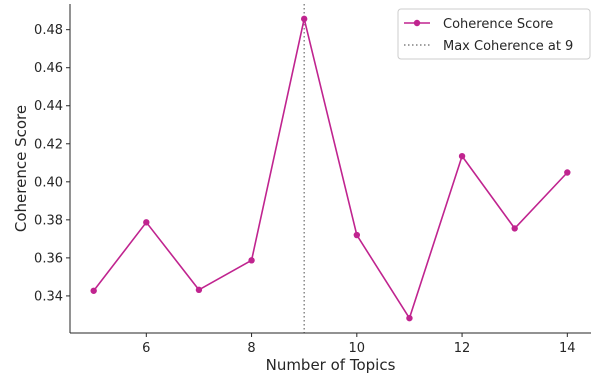 The height and width of the screenshot is (377, 592). What do you see at coordinates (48, 296) in the screenshot?
I see `y-tick-label: 0.34` at bounding box center [48, 296].